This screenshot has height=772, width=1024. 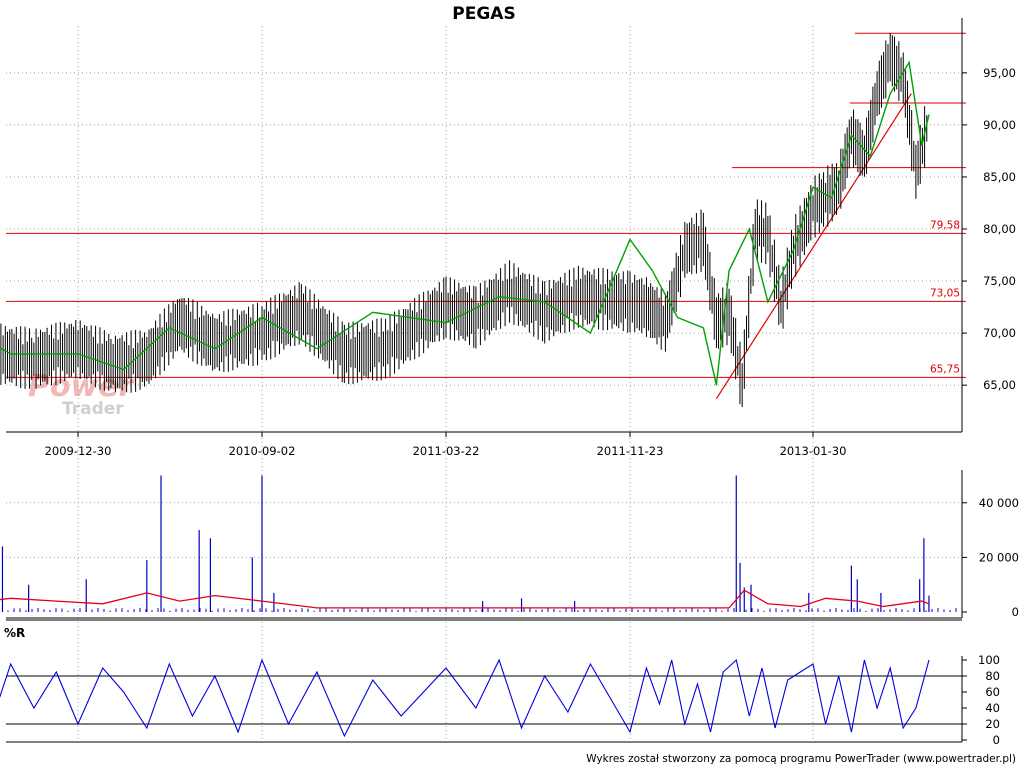 I want to click on wr-tick-label: 80, so click(x=992, y=676).